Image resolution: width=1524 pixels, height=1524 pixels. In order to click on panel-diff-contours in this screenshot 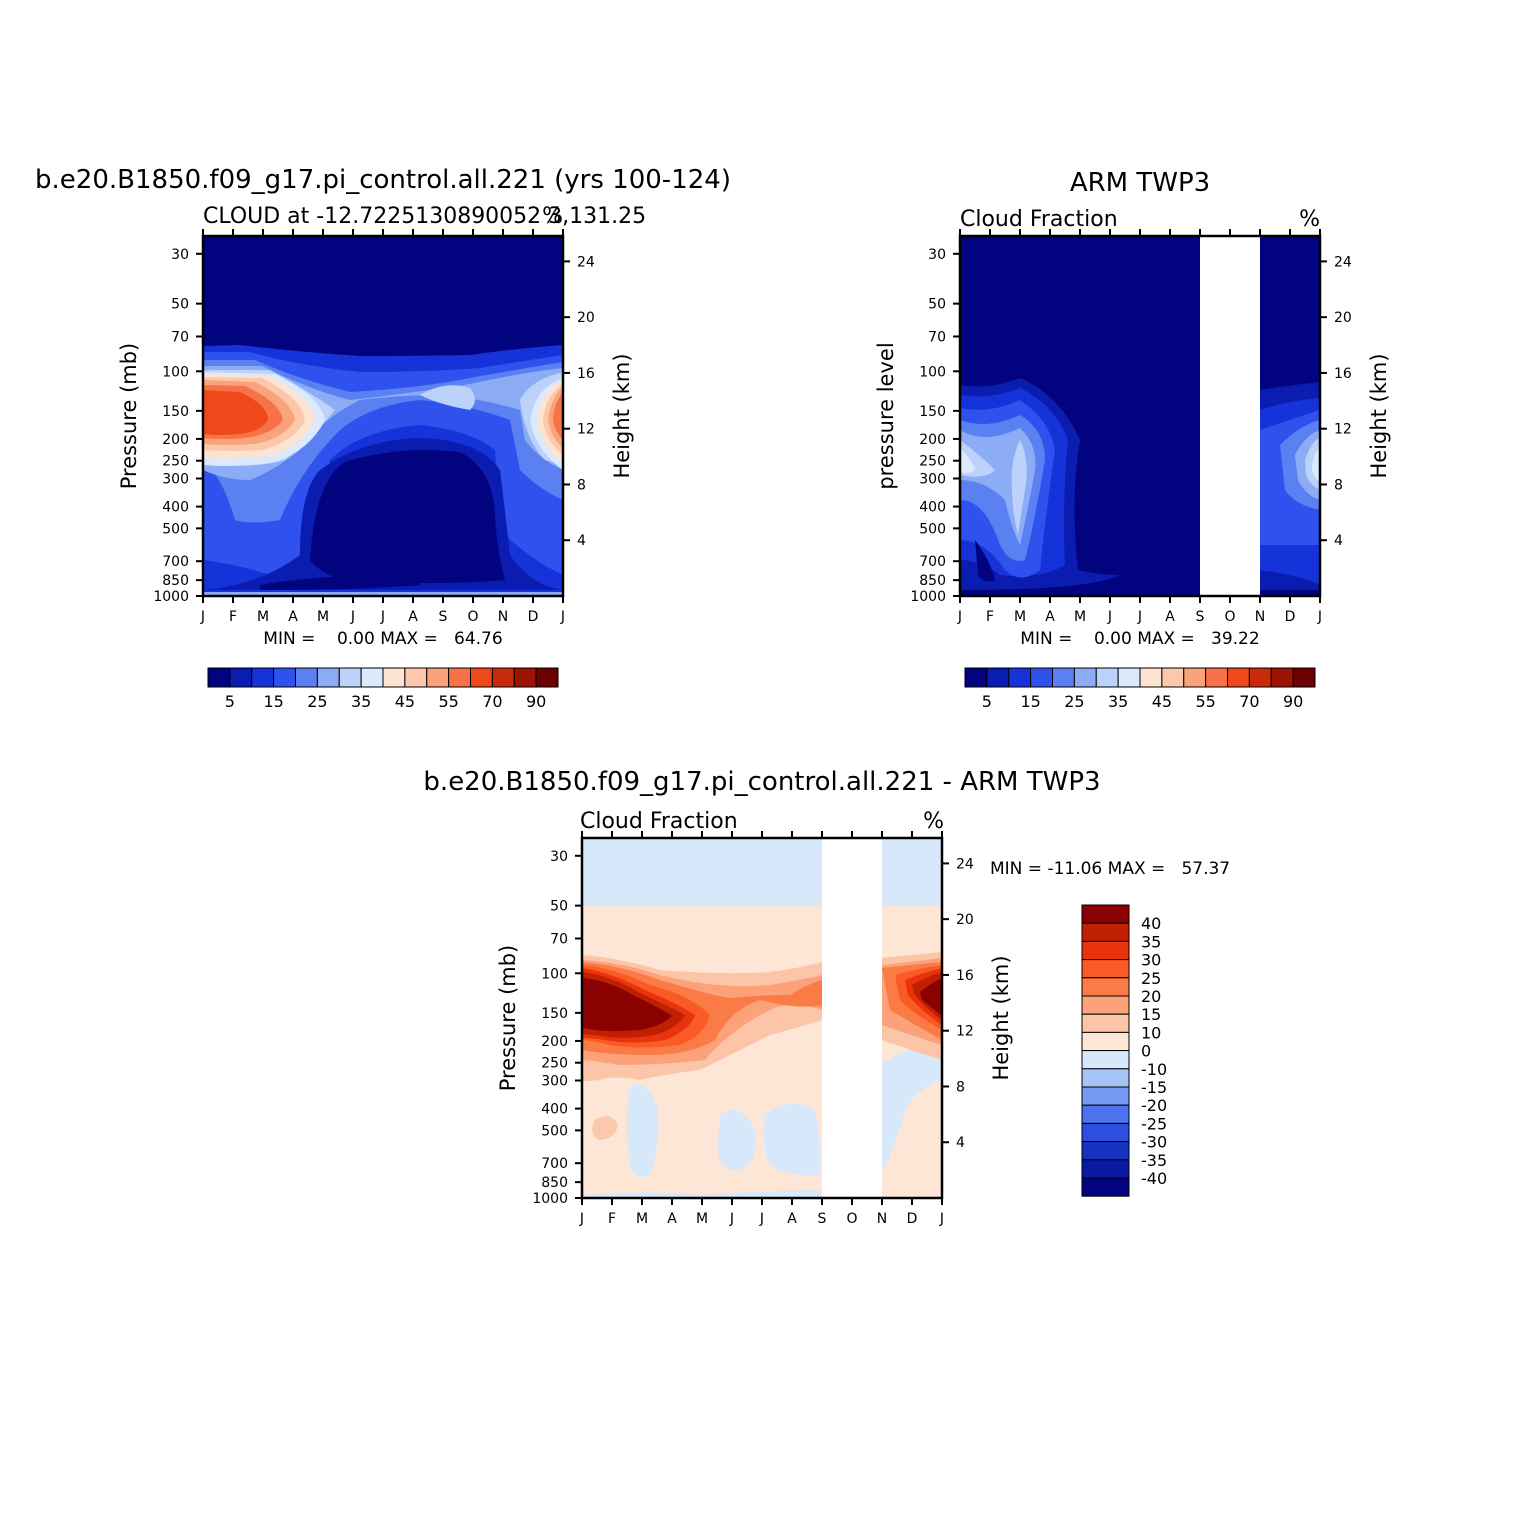, I will do `click(762, 1018)`.